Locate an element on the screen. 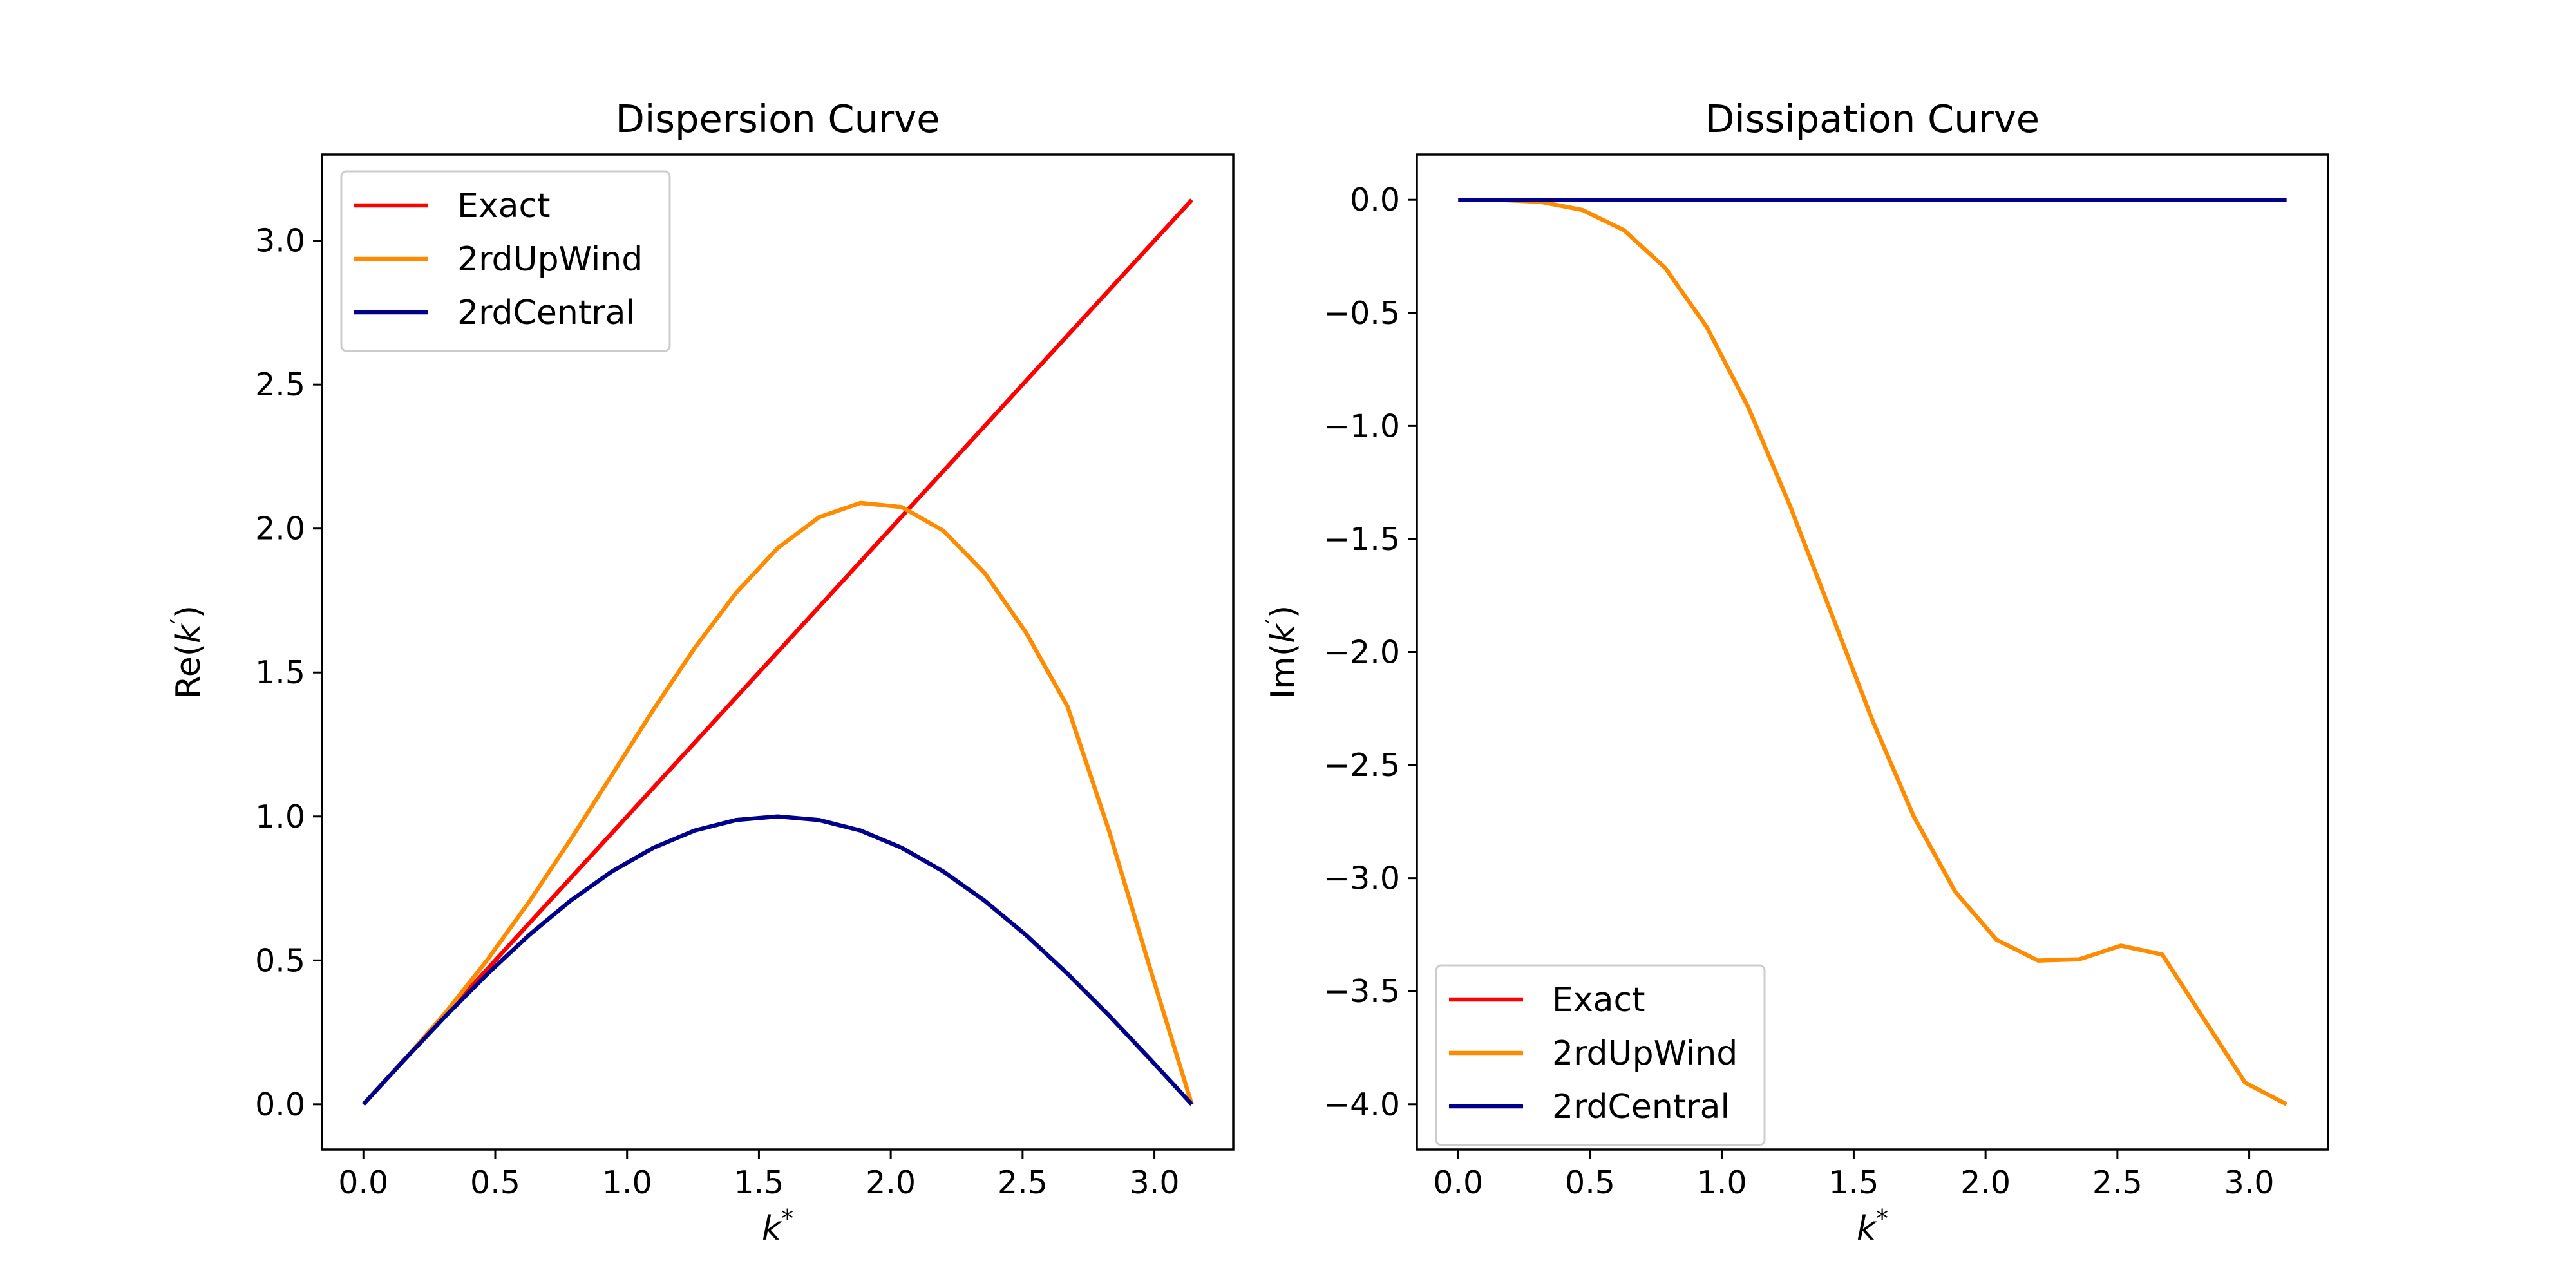 The image size is (2576, 1288). series-line-2rdcentral is located at coordinates (777, 960).